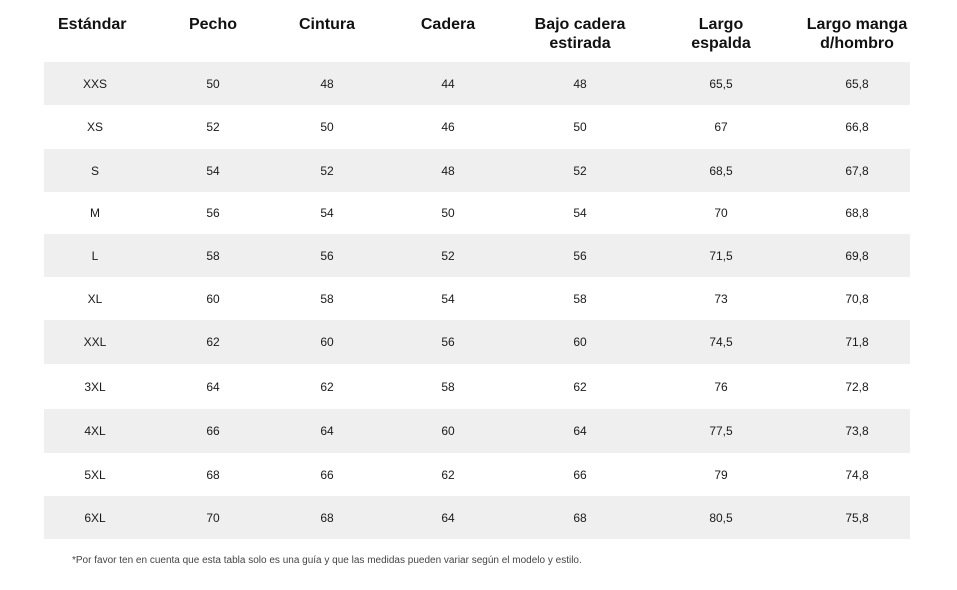  Describe the element at coordinates (721, 298) in the screenshot. I see `measurement-cell: 73` at that location.